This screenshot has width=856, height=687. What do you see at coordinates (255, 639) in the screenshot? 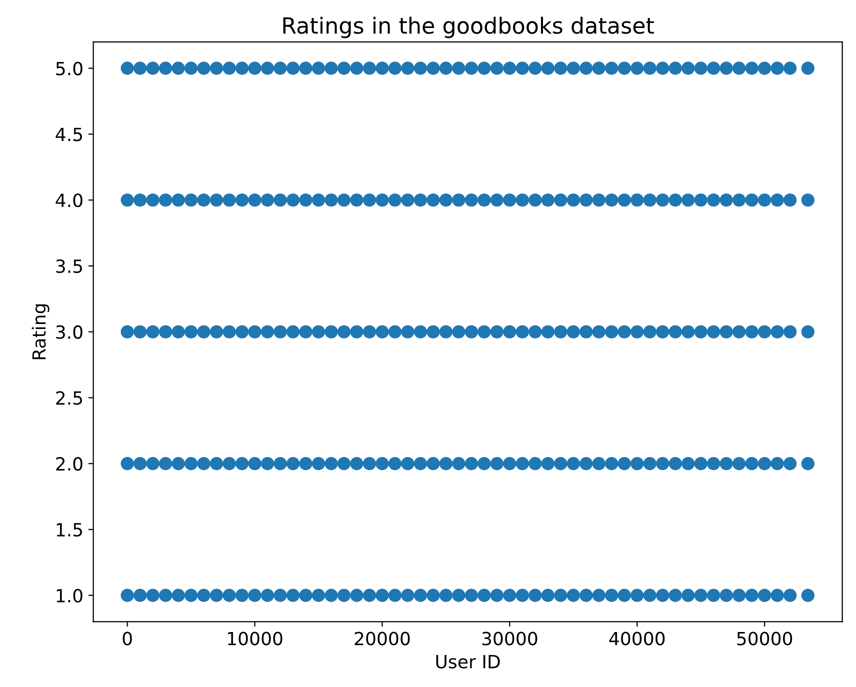
I see `x-tick-label: 10000` at bounding box center [255, 639].